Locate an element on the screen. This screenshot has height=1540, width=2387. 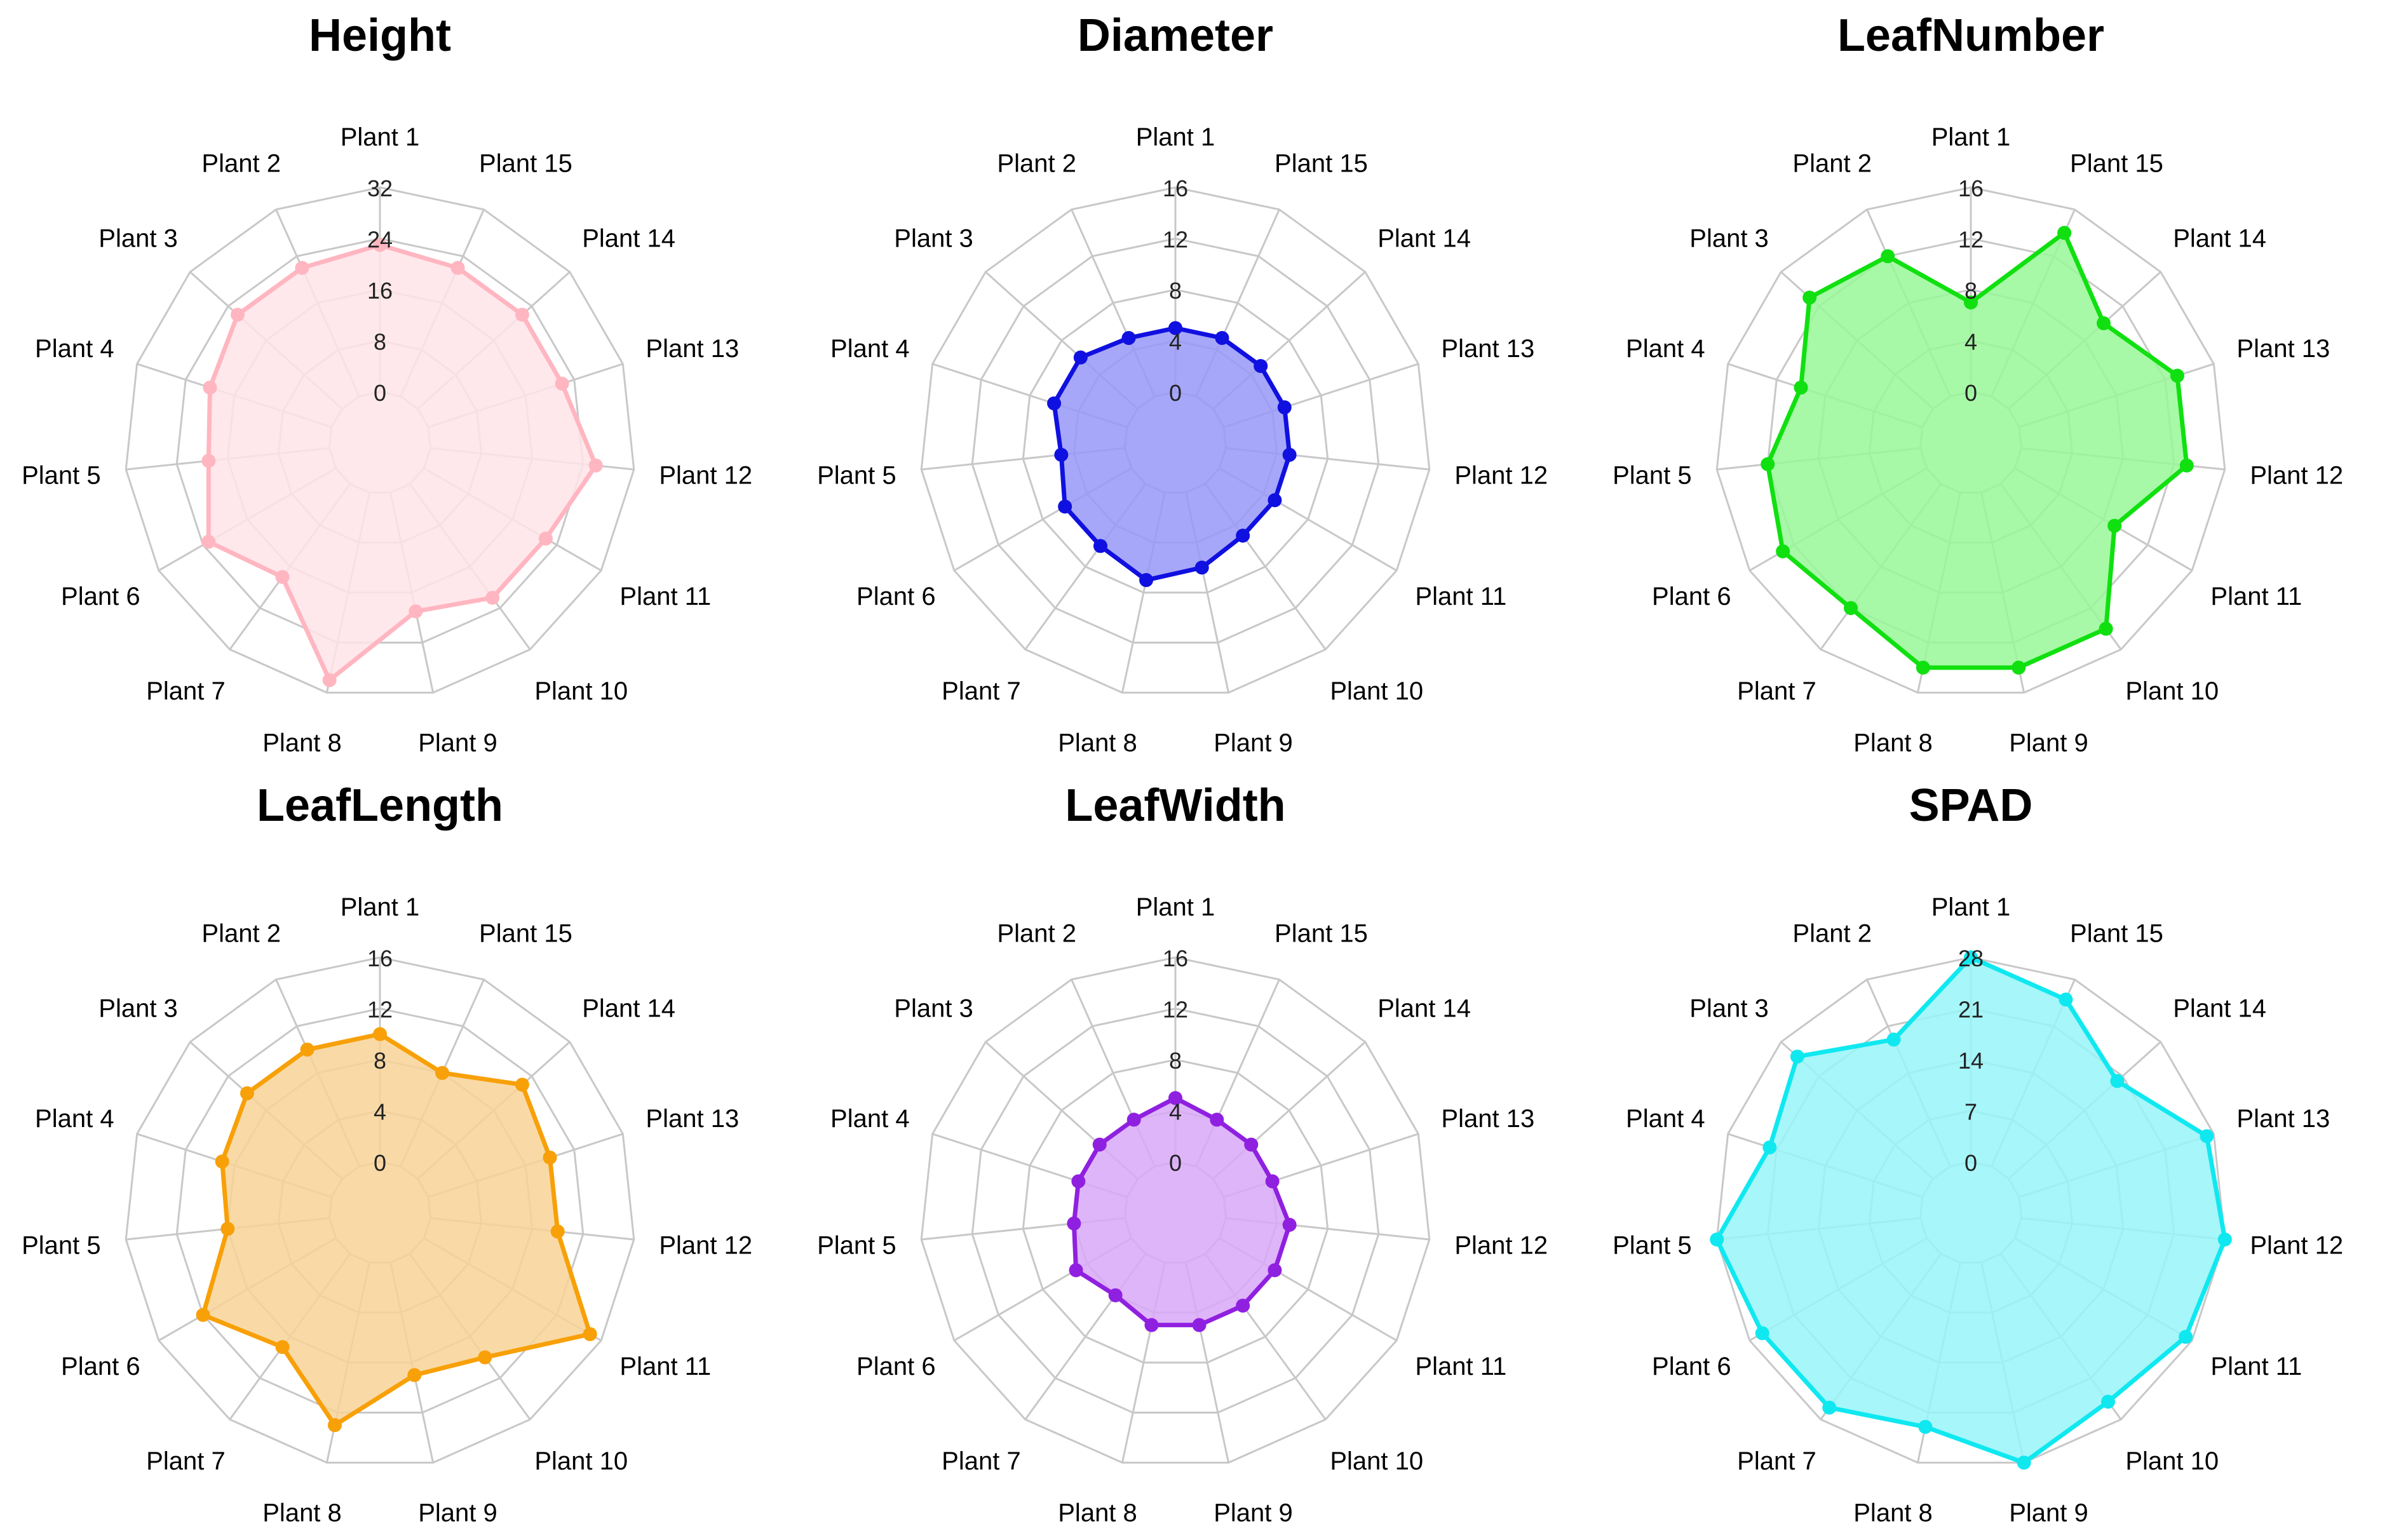
tick-label: 4 is located at coordinates (1175, 1112).